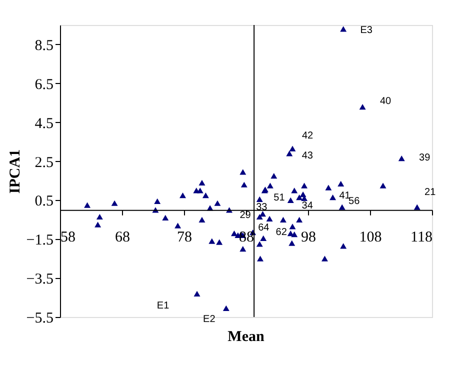 This screenshot has height=376, width=474. What do you see at coordinates (68, 237) in the screenshot?
I see `x-tick-label: 58` at bounding box center [68, 237].